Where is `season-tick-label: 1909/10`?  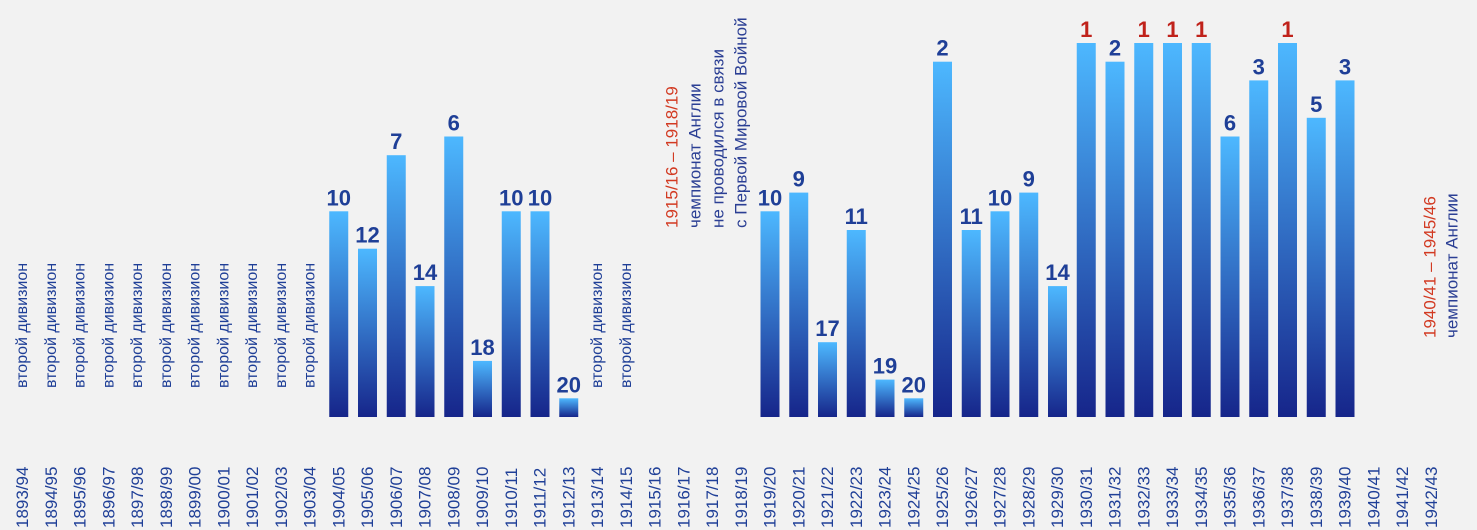 season-tick-label: 1909/10 is located at coordinates (482, 497).